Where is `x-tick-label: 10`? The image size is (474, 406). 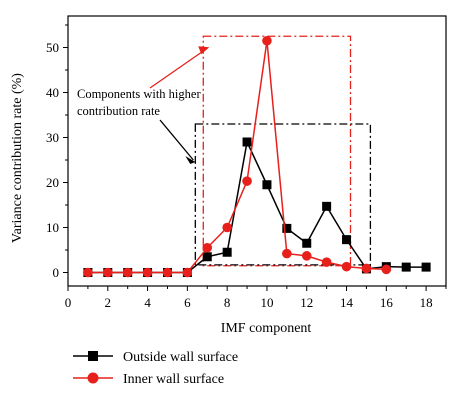
x-tick-label: 10 is located at coordinates (266, 302).